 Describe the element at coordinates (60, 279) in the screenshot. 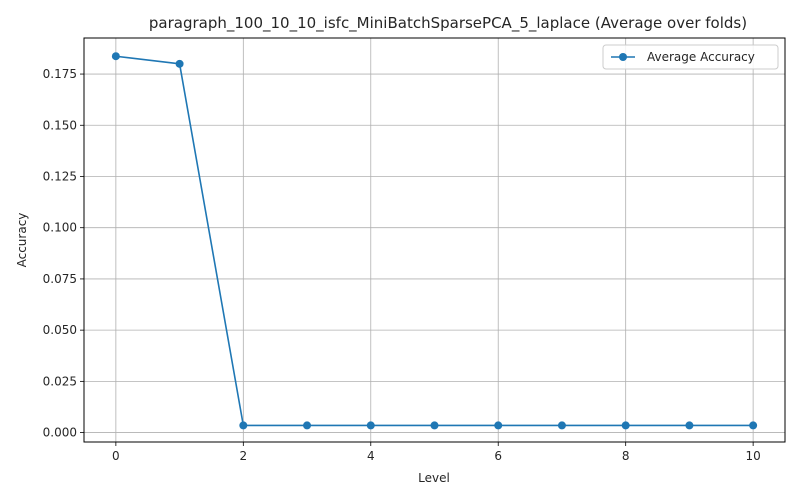

I see `y-tick-label: 0.075` at that location.